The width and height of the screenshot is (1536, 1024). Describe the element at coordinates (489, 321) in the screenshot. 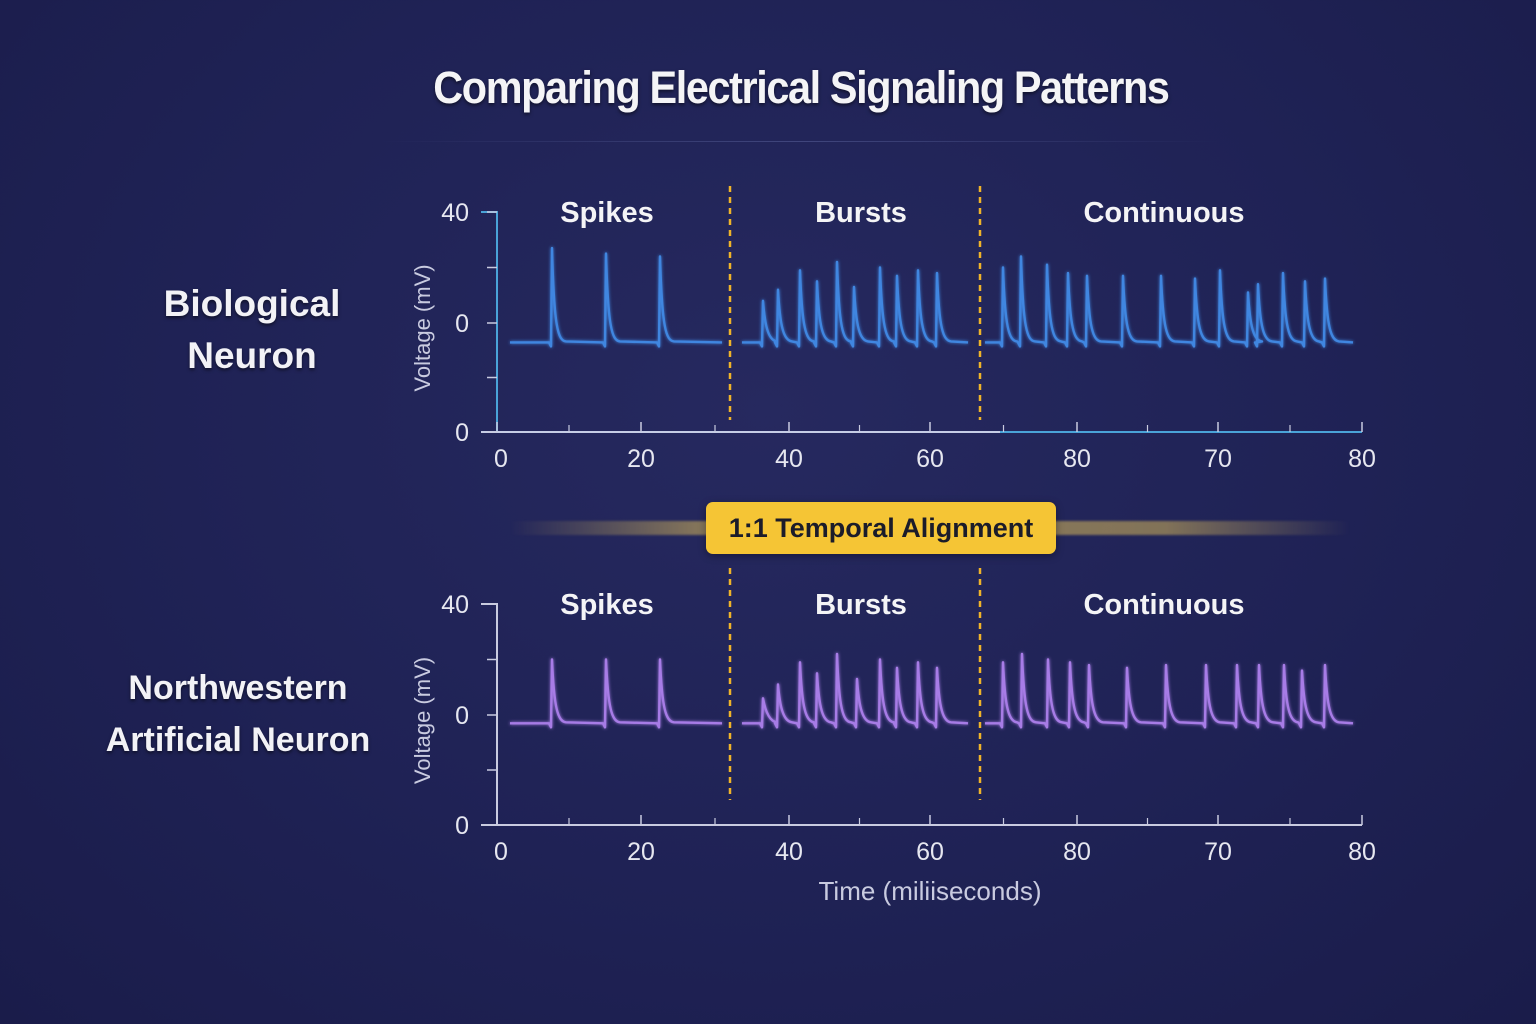

I see `y-axis-line` at that location.